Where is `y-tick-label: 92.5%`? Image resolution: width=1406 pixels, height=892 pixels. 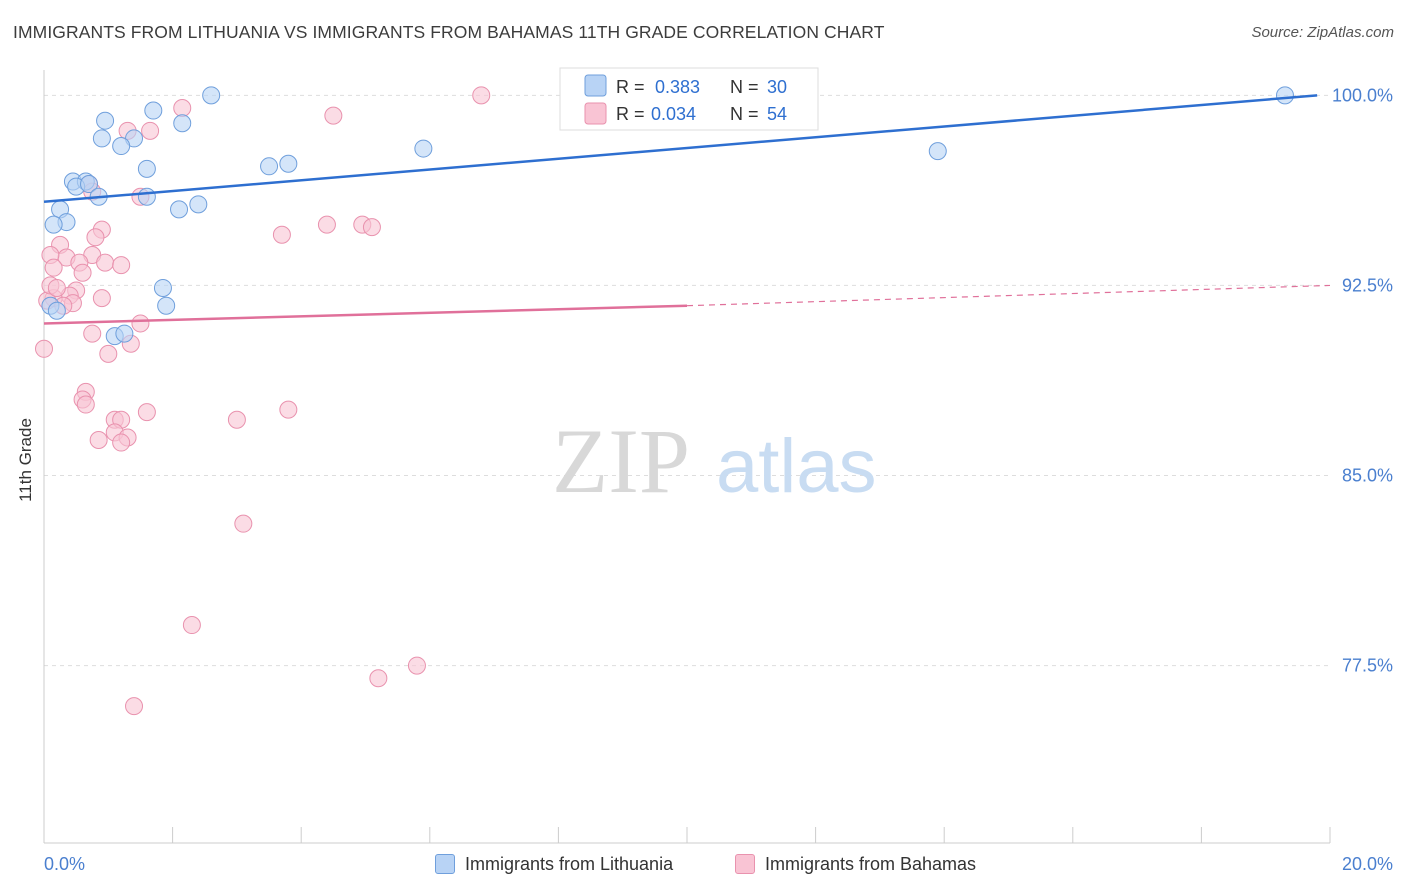
y-tick-label: 92.5% is located at coordinates (1367, 285).